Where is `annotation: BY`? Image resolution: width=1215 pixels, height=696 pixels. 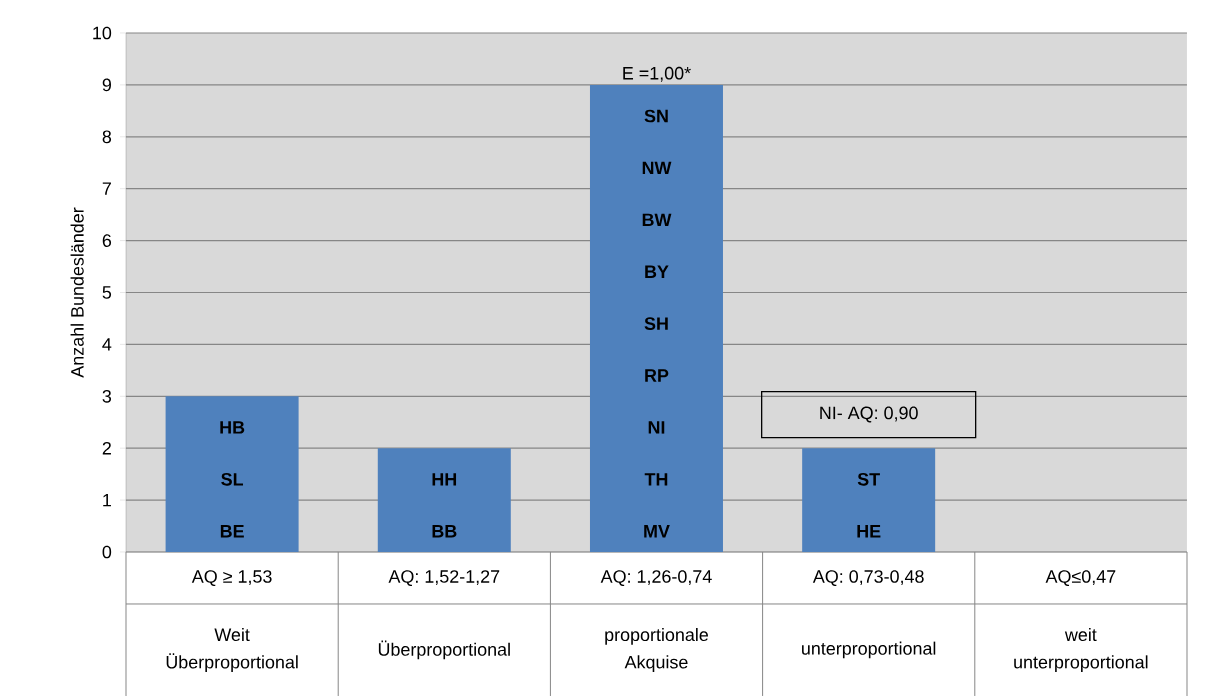
annotation: BY is located at coordinates (657, 271).